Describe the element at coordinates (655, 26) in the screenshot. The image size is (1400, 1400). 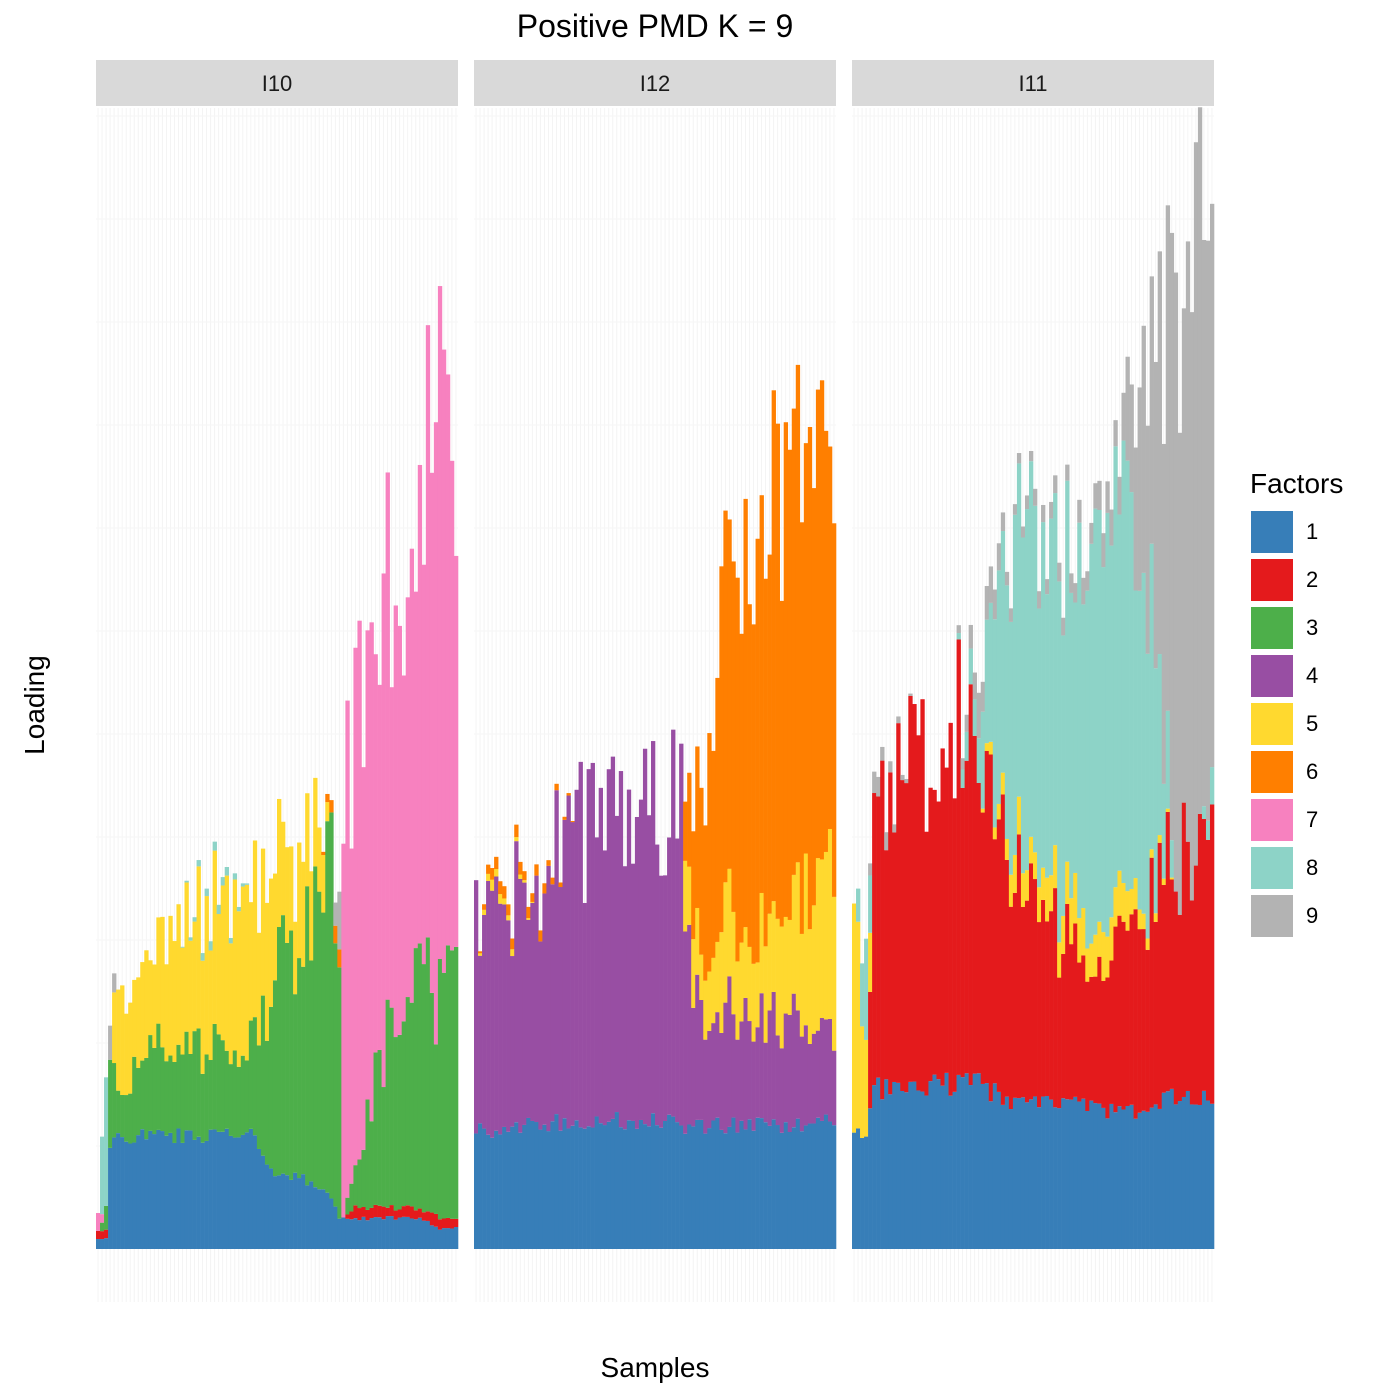
I see `chart-title: Positive PMD K = 9` at that location.